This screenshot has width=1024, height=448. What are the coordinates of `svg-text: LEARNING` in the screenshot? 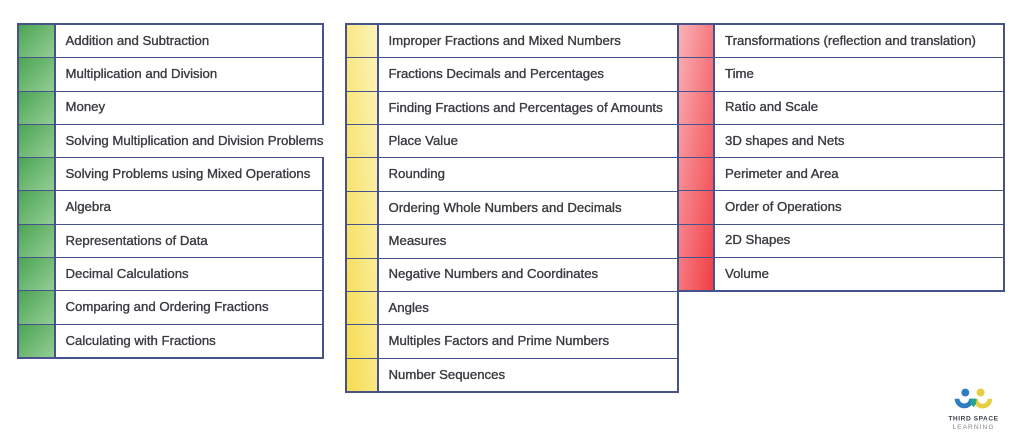 It's located at (973, 427).